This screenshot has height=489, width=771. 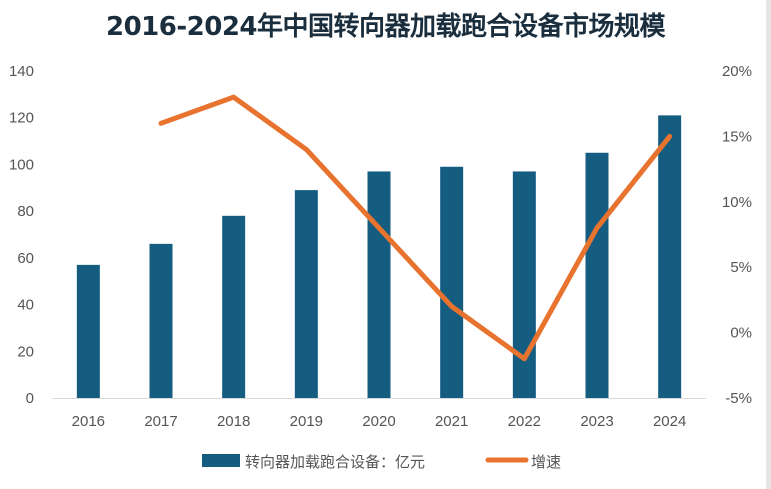 What do you see at coordinates (234, 306) in the screenshot?
I see `bar-2018` at bounding box center [234, 306].